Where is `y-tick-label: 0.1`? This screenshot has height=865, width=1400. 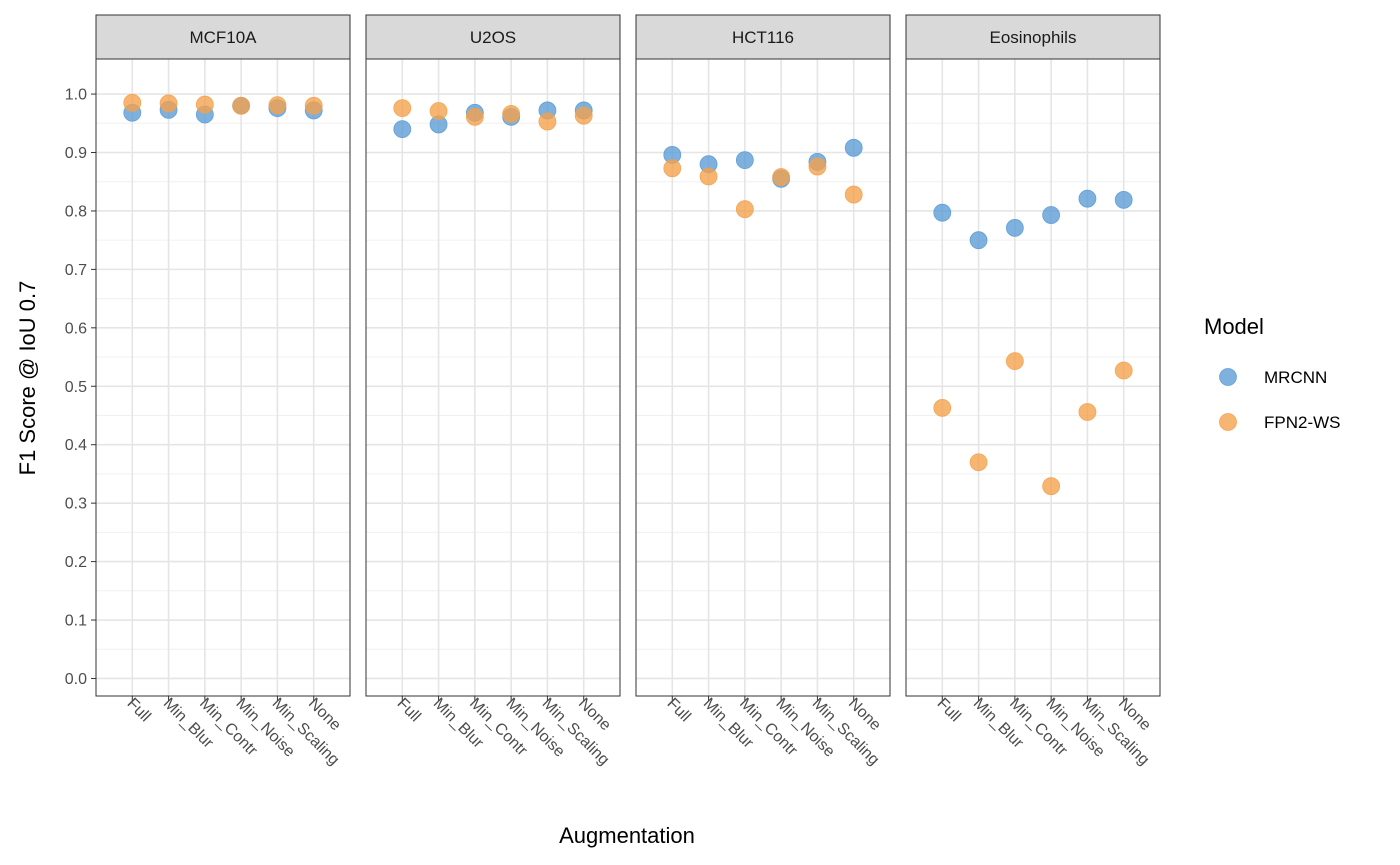 y-tick-label: 0.1 is located at coordinates (76, 621).